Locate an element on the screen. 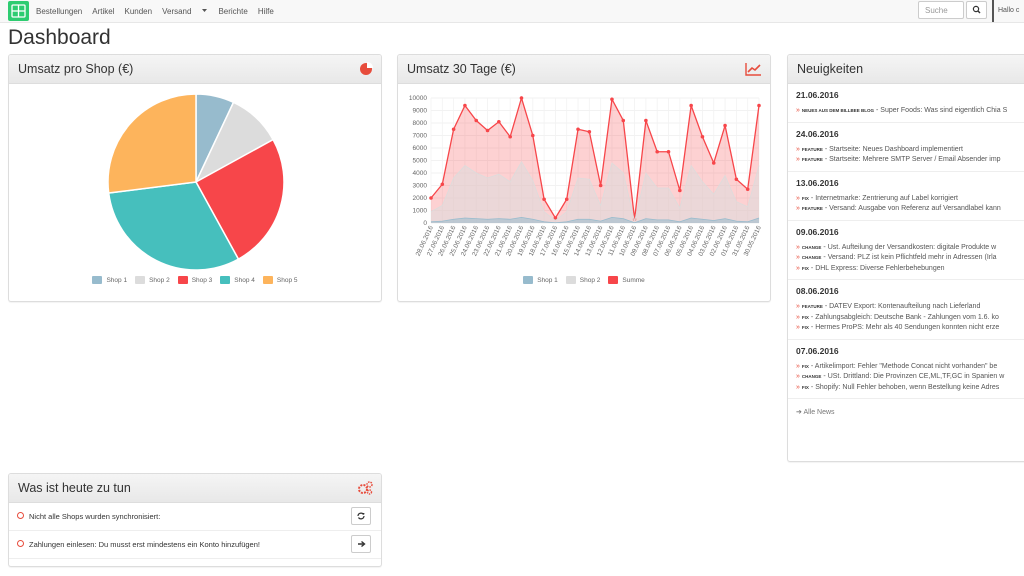 The width and height of the screenshot is (1024, 576). news-tag: FEATURE is located at coordinates (812, 149).